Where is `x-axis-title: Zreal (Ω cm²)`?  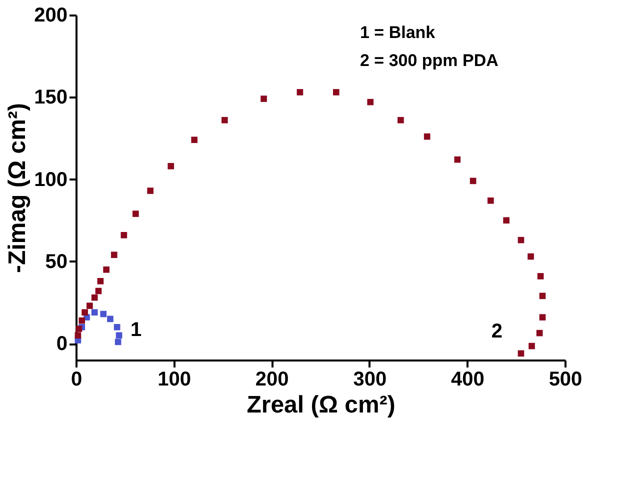
x-axis-title: Zreal (Ω cm²) is located at coordinates (321, 405).